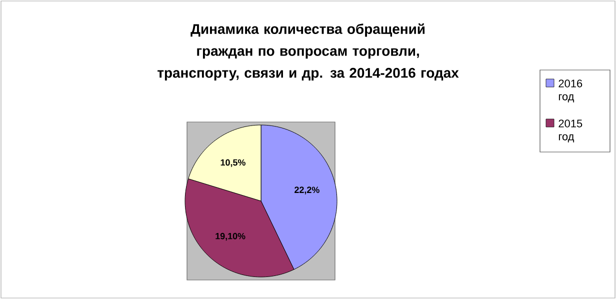 This screenshot has width=616, height=299. I want to click on chart-title: Динамика количества обращений граждан по вопросам торговли, транспорту, связи и др. за 2014-2016 годах, so click(308, 52).